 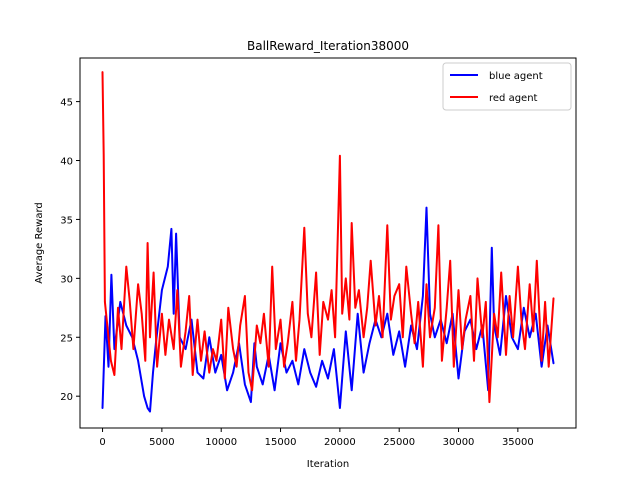 I want to click on x-tick-label: 10000, so click(x=221, y=442).